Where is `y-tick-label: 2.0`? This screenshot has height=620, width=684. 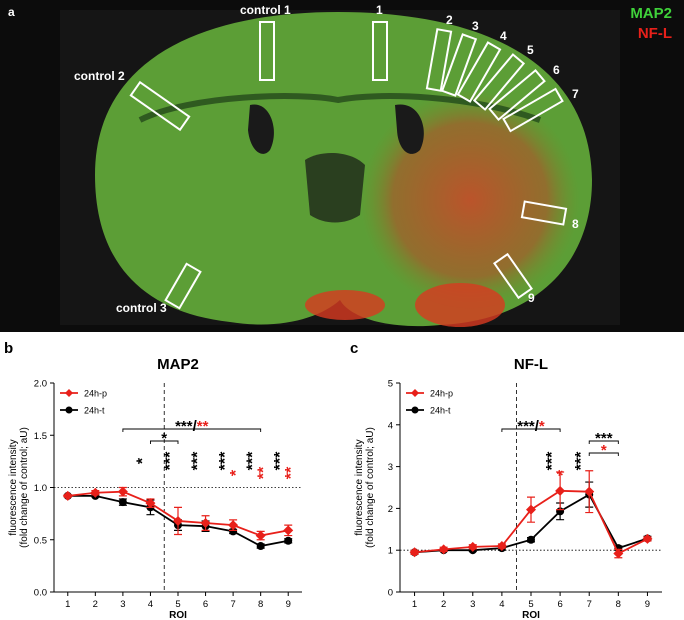 y-tick-label: 2.0 is located at coordinates (40, 384).